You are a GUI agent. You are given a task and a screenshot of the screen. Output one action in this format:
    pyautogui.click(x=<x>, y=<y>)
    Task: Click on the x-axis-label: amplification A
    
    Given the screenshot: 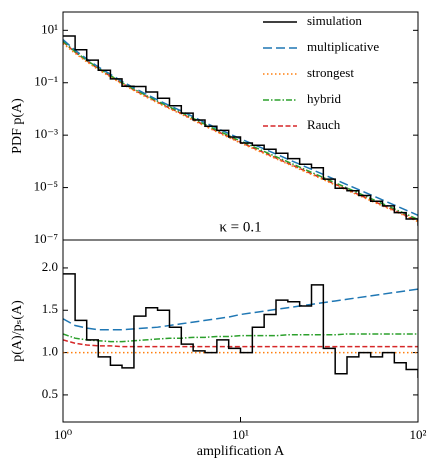 What is the action you would take?
    pyautogui.click(x=241, y=451)
    